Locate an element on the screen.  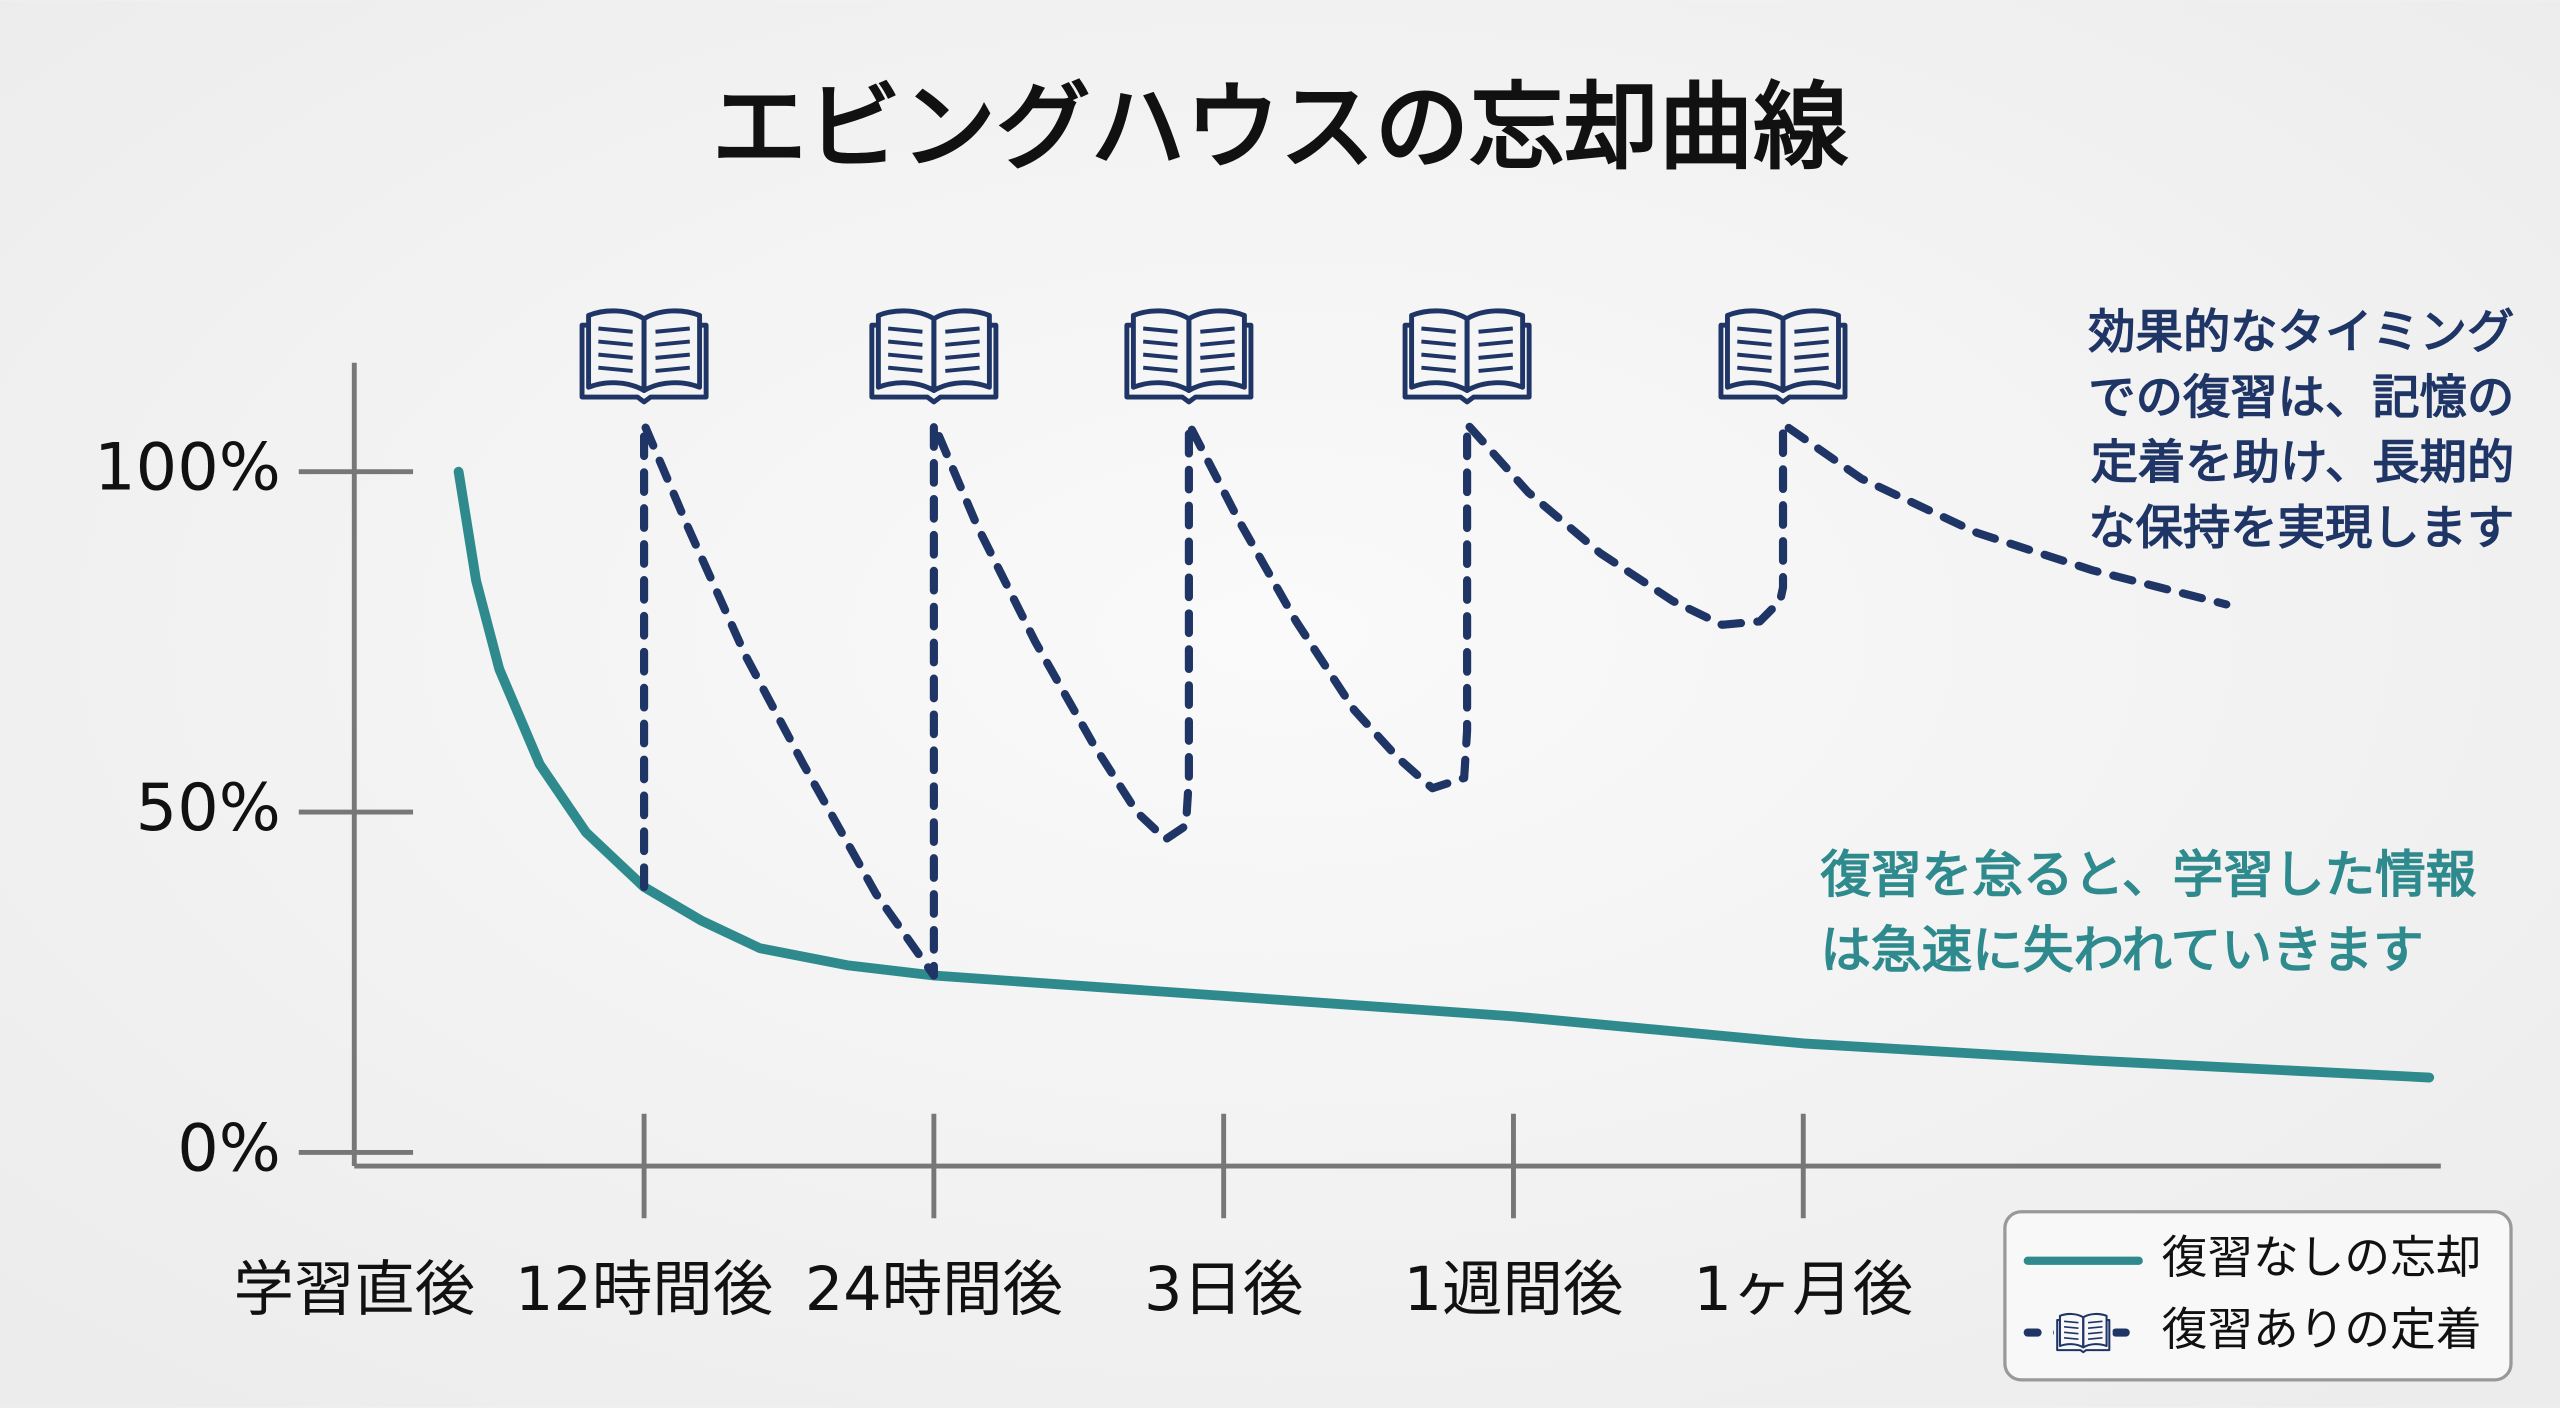
annotation: は急速に失われていきます is located at coordinates (2121, 949).